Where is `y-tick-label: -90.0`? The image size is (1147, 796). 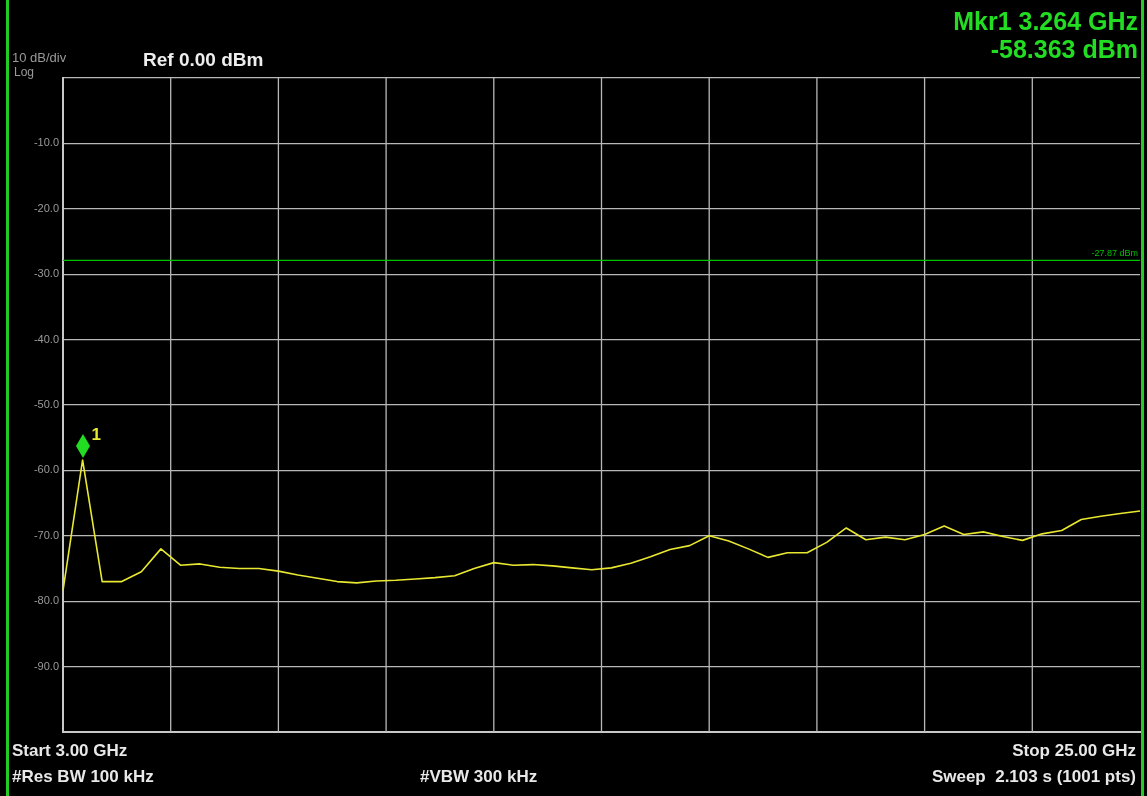 y-tick-label: -90.0 is located at coordinates (46, 665).